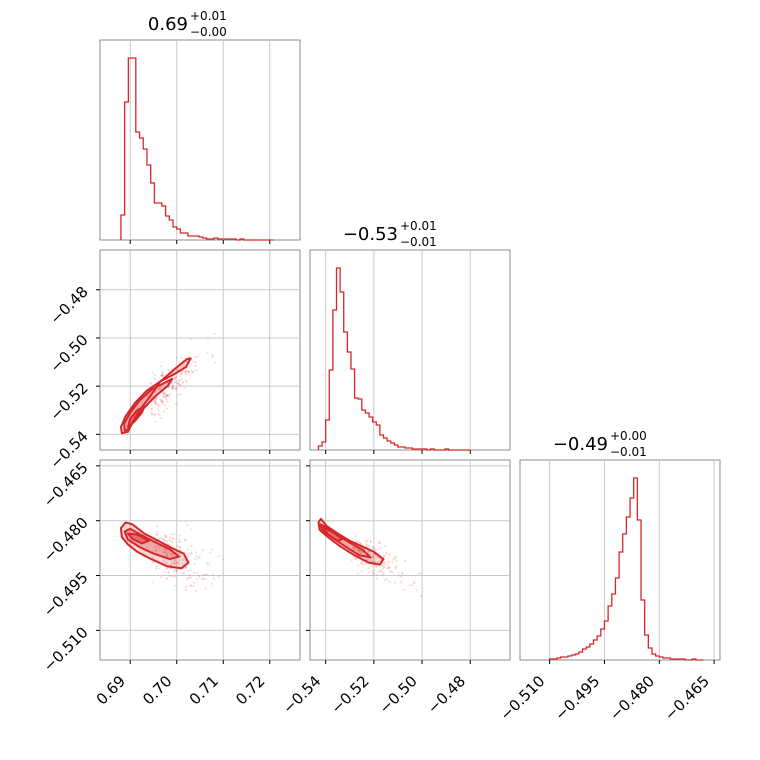  Describe the element at coordinates (410, 560) in the screenshot. I see `panel-2-1-frame` at that location.